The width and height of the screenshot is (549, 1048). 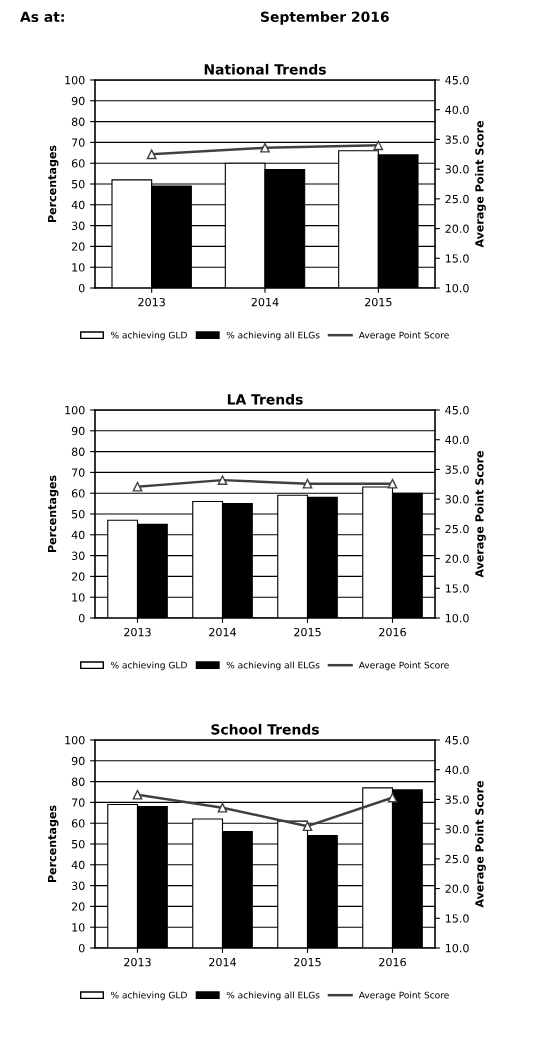 I want to click on chart-title: National Trends, so click(x=265, y=69).